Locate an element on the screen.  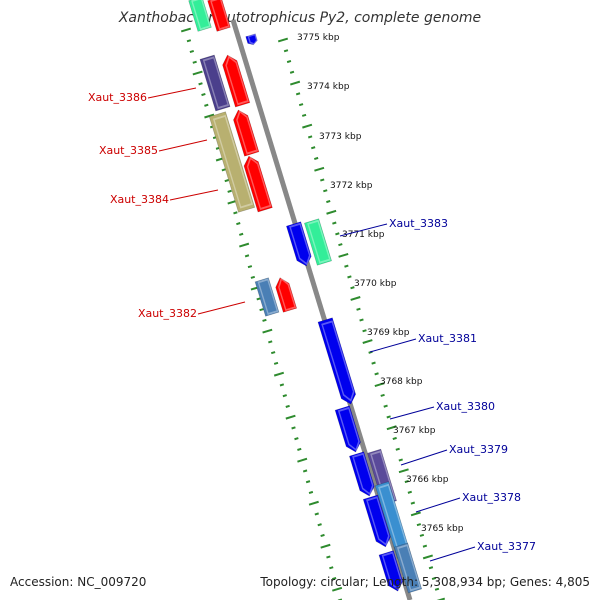
forward-gene-label: Xaut_3378 is located at coordinates (491, 497).